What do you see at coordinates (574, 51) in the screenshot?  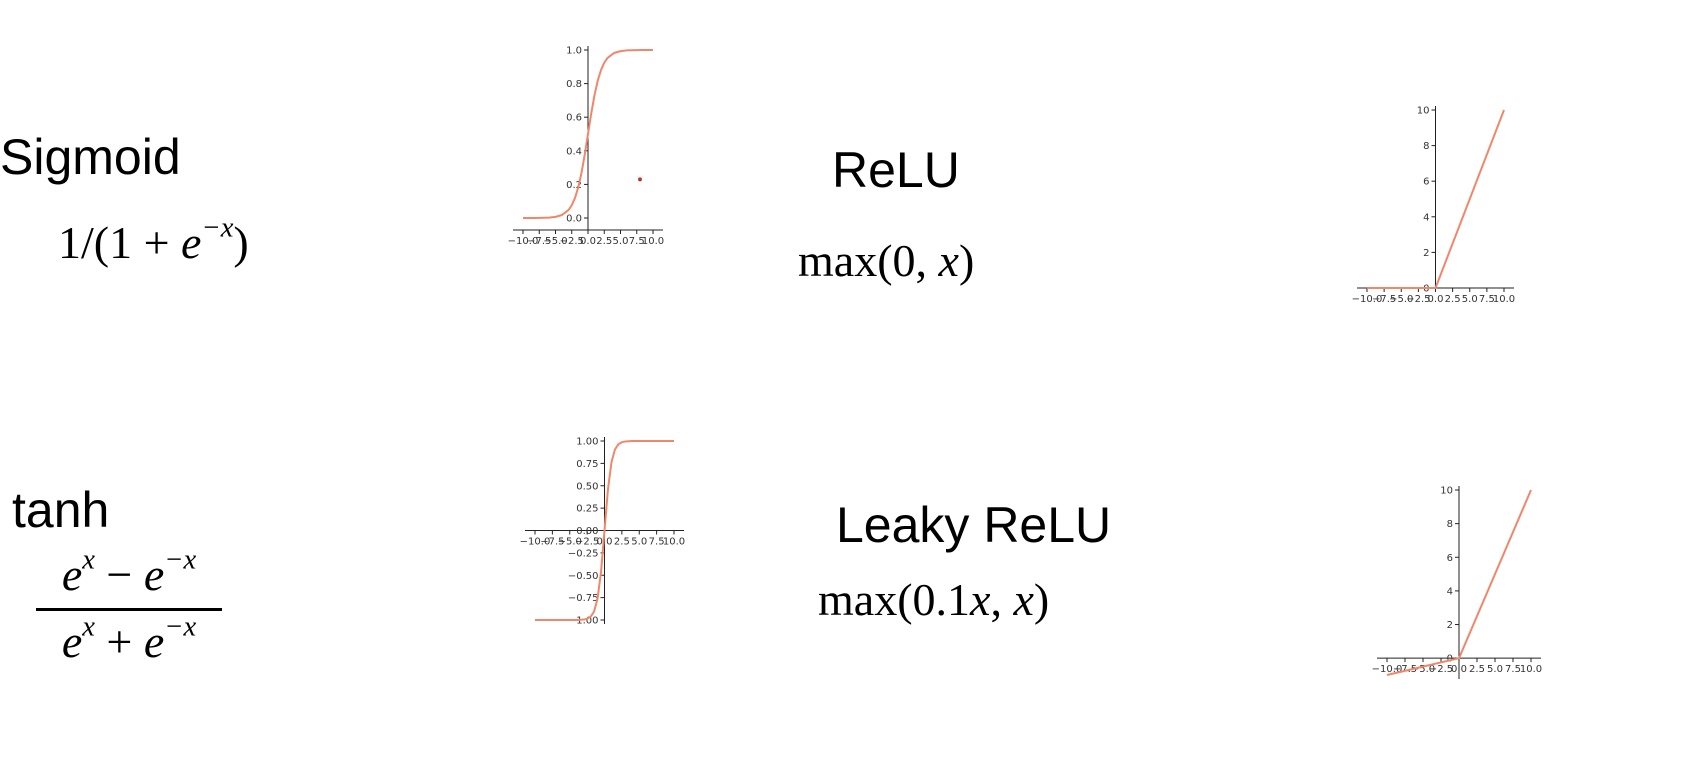 I see `y-tick-label: 1.0` at bounding box center [574, 51].